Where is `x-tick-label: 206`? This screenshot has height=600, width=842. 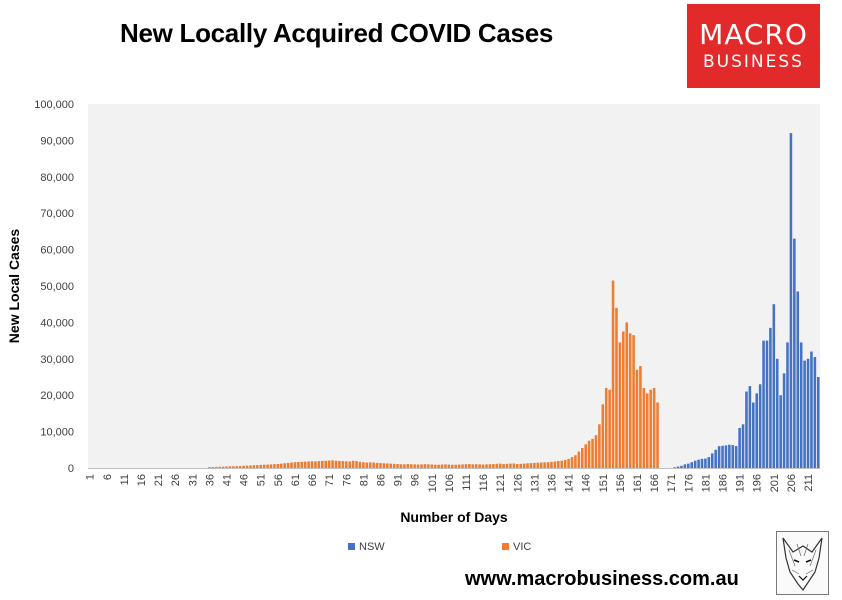 x-tick-label: 206 is located at coordinates (792, 483).